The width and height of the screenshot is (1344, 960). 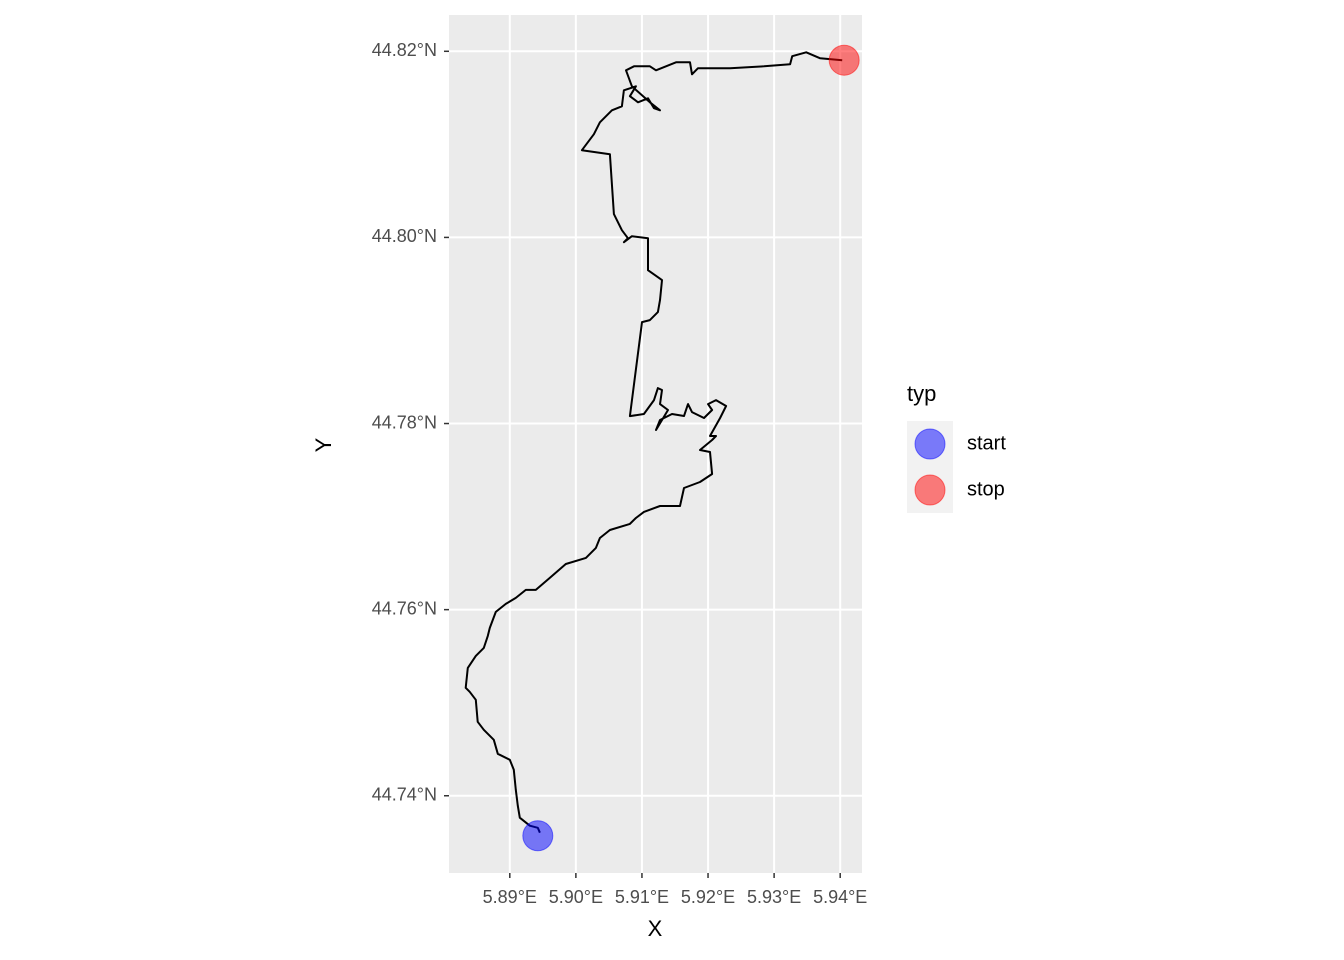 What do you see at coordinates (323, 444) in the screenshot?
I see `y-axis-title: Y` at bounding box center [323, 444].